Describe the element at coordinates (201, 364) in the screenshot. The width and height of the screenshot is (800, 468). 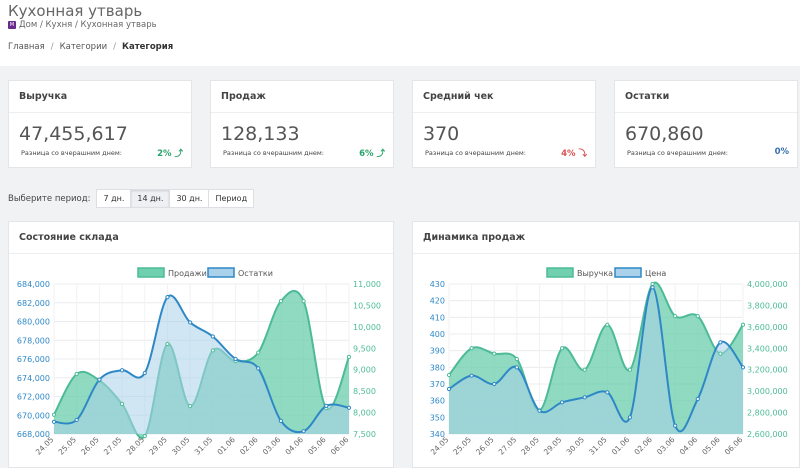
I see `series-area-Остатки` at that location.